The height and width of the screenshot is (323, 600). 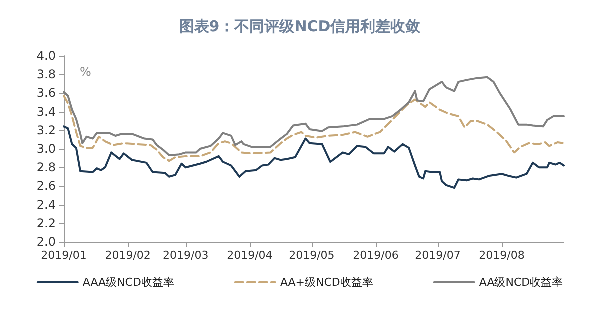 I want to click on y-tick-label: 2.4, so click(x=46, y=205).